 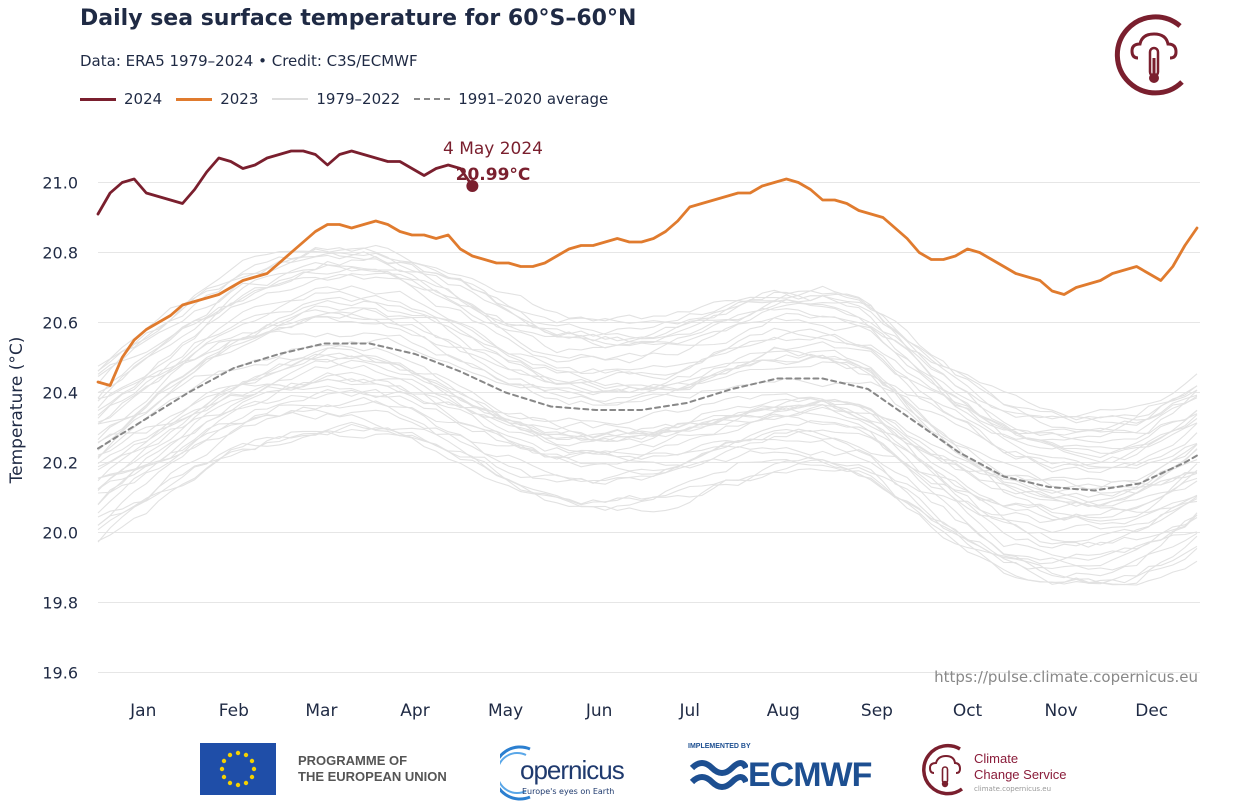 What do you see at coordinates (290, 99) in the screenshot?
I see `legend-swatch-historical` at bounding box center [290, 99].